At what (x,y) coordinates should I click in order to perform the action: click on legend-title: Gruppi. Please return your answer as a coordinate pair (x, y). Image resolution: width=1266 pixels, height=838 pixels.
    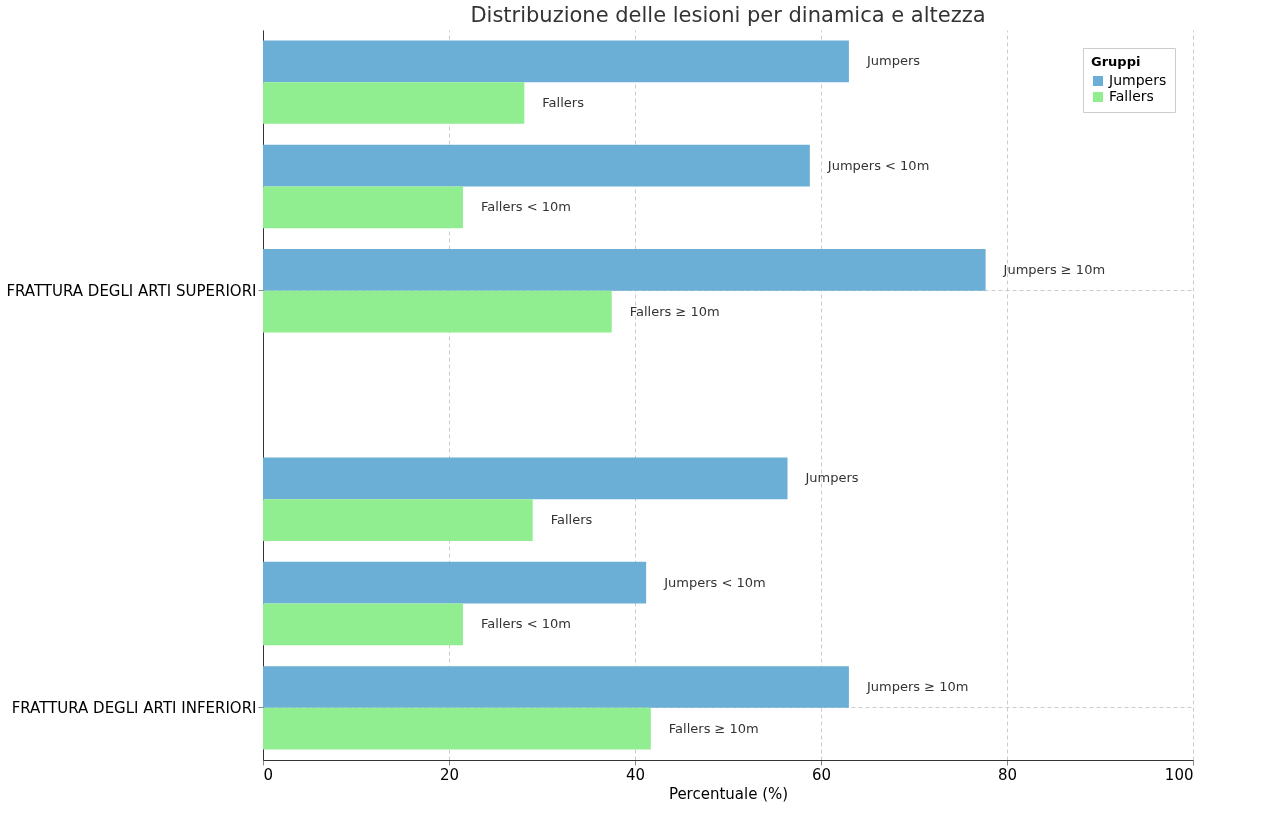
    Looking at the image, I should click on (1116, 61).